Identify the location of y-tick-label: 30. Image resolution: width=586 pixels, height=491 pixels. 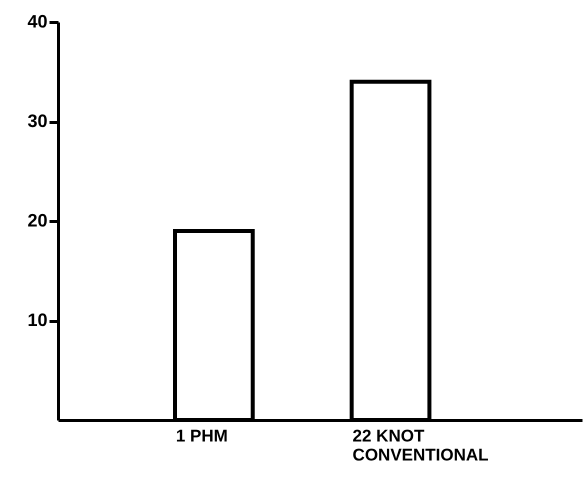
(37, 121).